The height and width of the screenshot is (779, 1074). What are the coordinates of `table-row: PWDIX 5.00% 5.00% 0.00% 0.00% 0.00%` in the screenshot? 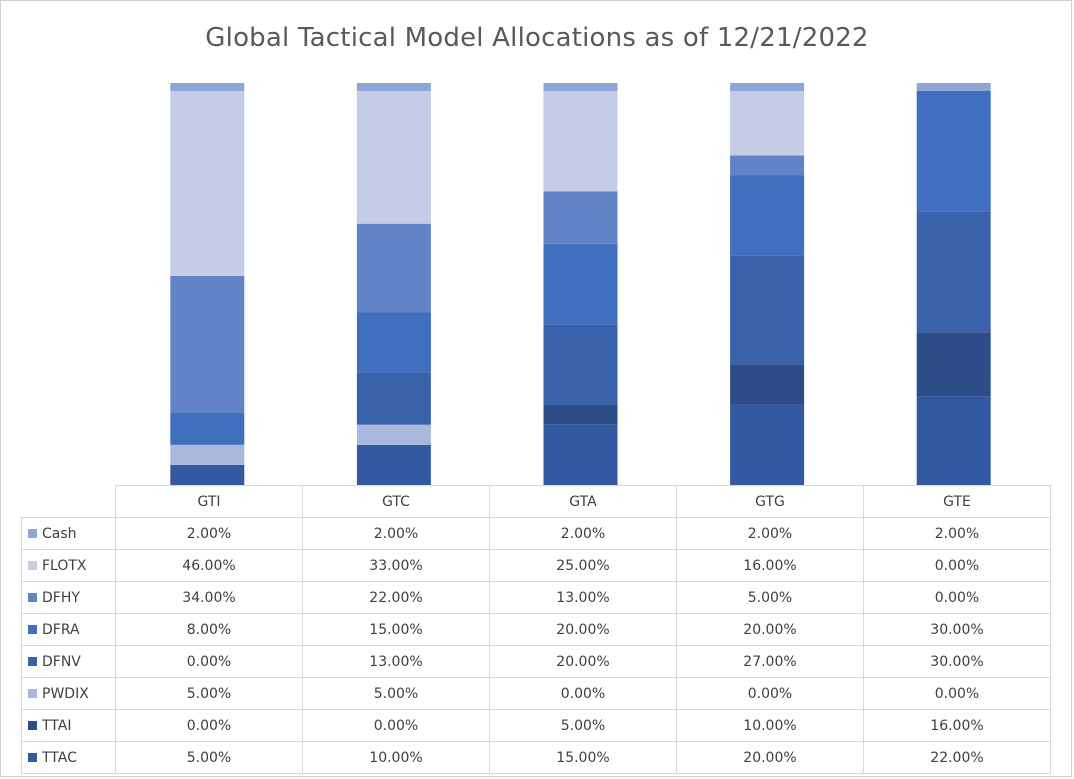 It's located at (536, 693).